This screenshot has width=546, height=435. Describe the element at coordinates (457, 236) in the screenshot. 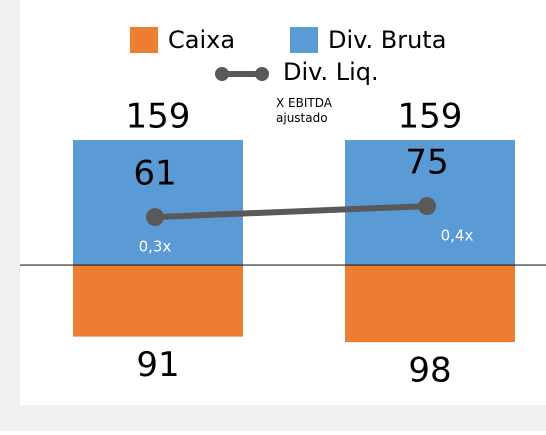

I see `annotation: 0,4x` at that location.